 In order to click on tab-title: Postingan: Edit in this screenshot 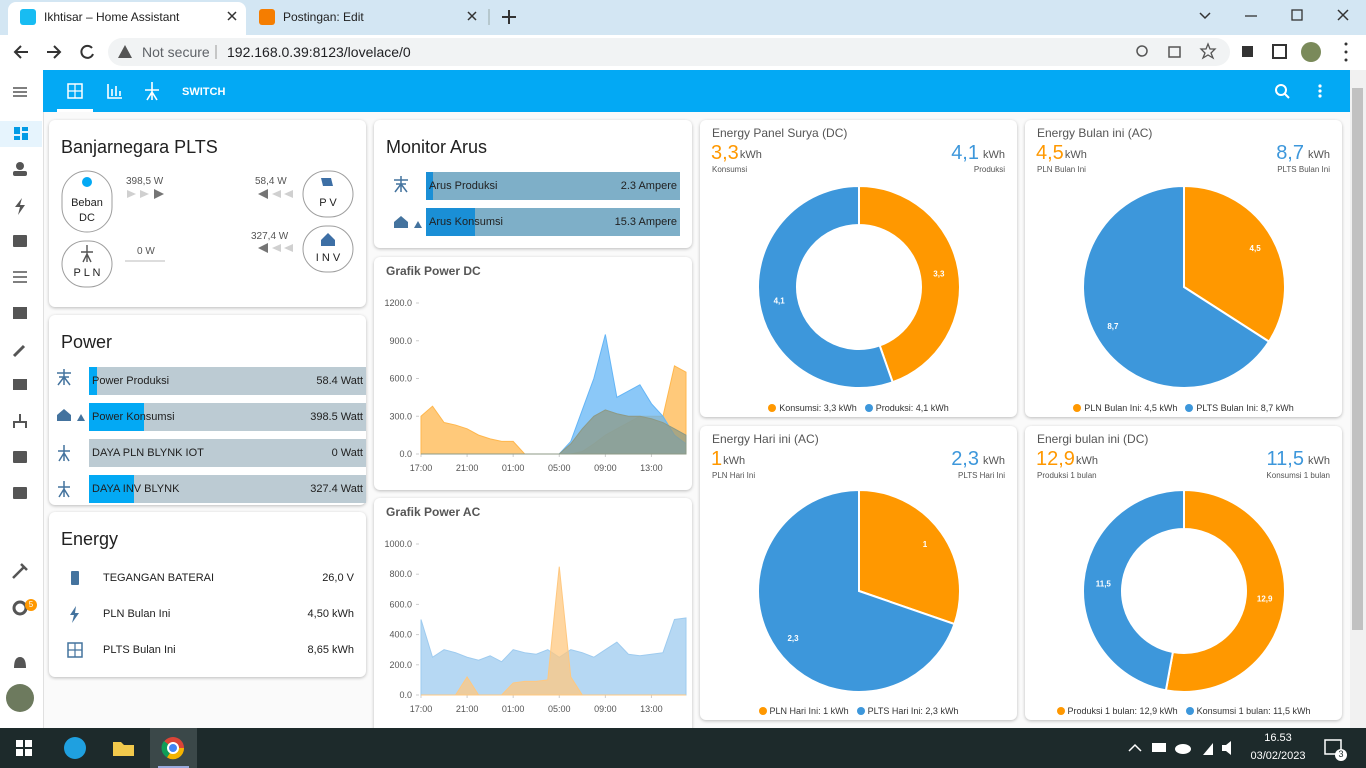, I will do `click(323, 17)`.